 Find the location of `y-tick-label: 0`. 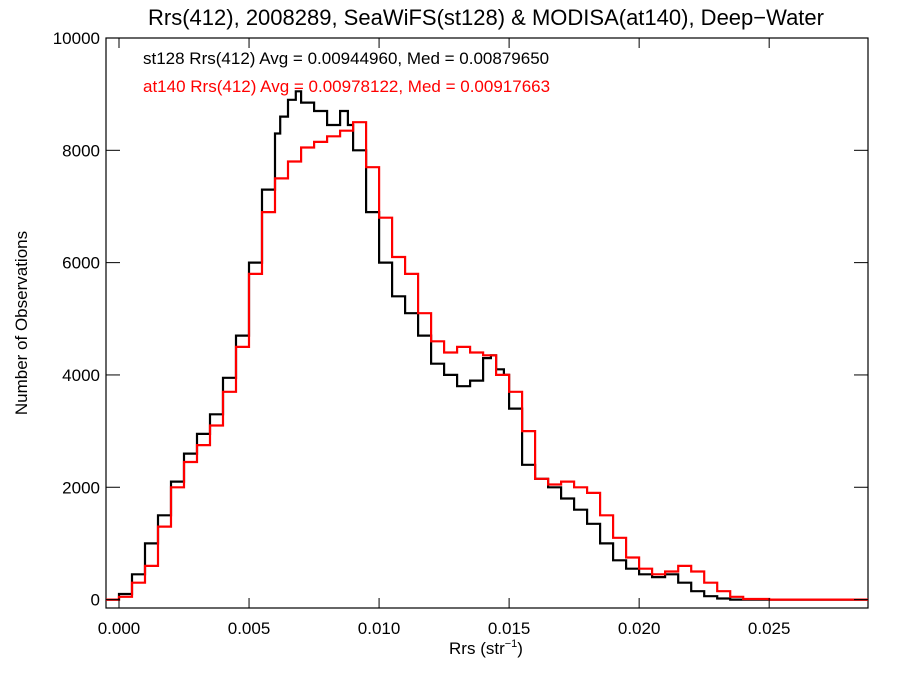

y-tick-label: 0 is located at coordinates (95, 600).